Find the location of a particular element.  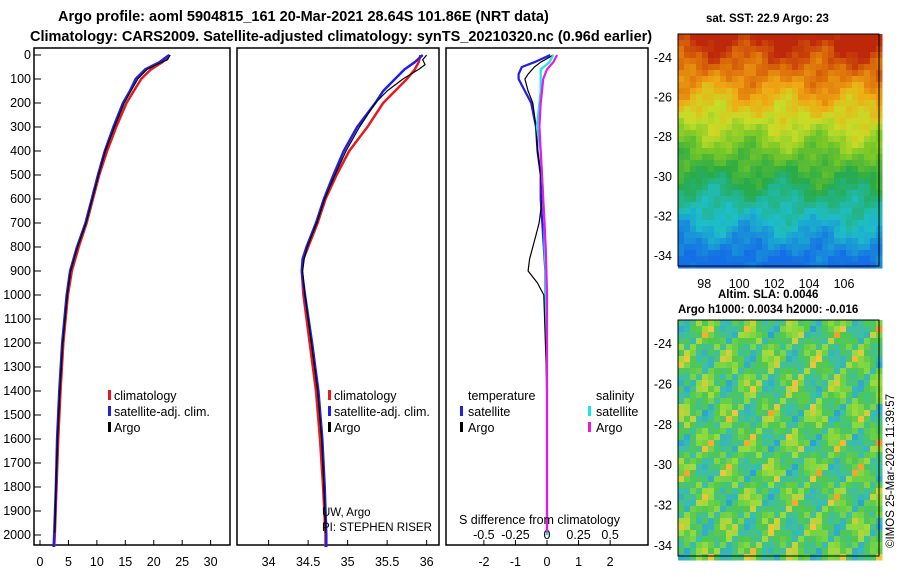

depth-tick-label: 1700 is located at coordinates (17, 463).